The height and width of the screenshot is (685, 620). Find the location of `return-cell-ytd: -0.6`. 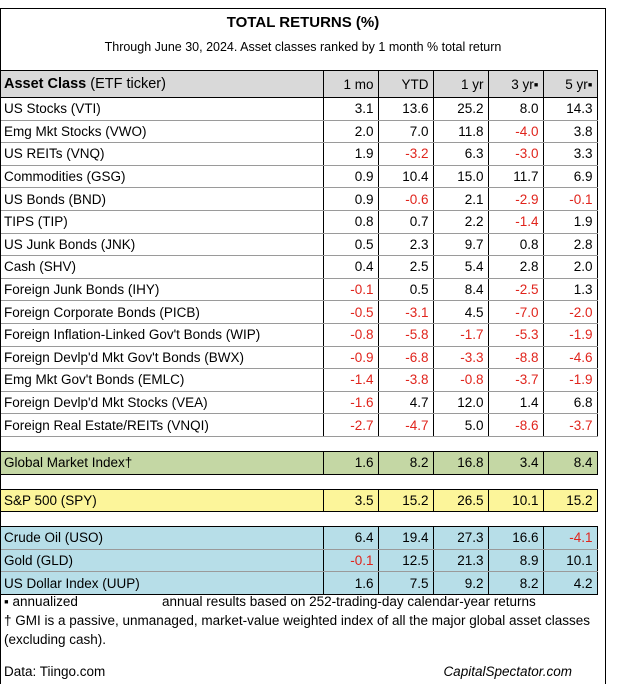

return-cell-ytd: -0.6 is located at coordinates (405, 199).